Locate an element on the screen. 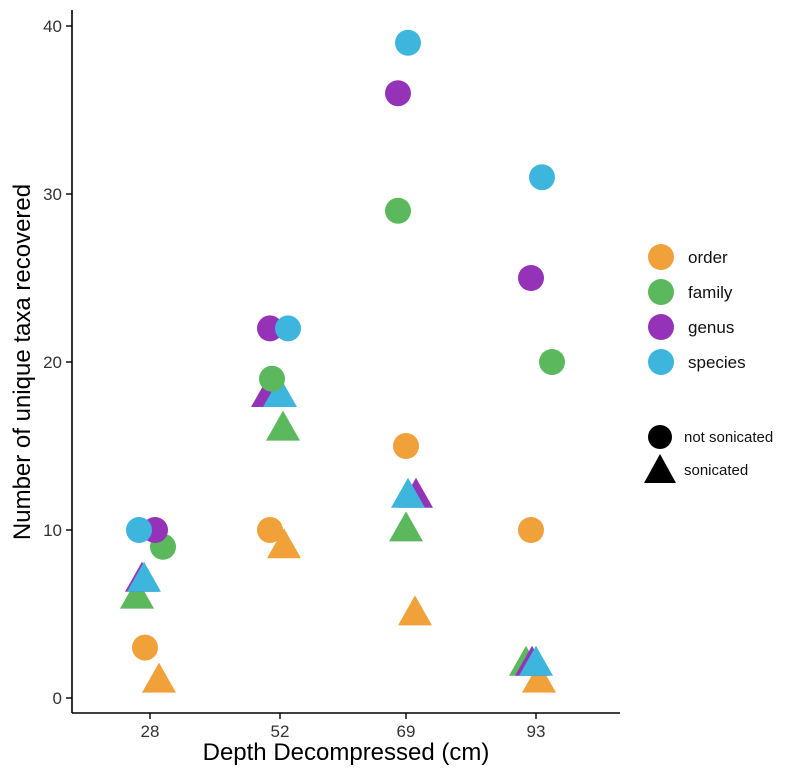  y-tick-label: 40 is located at coordinates (52, 26).